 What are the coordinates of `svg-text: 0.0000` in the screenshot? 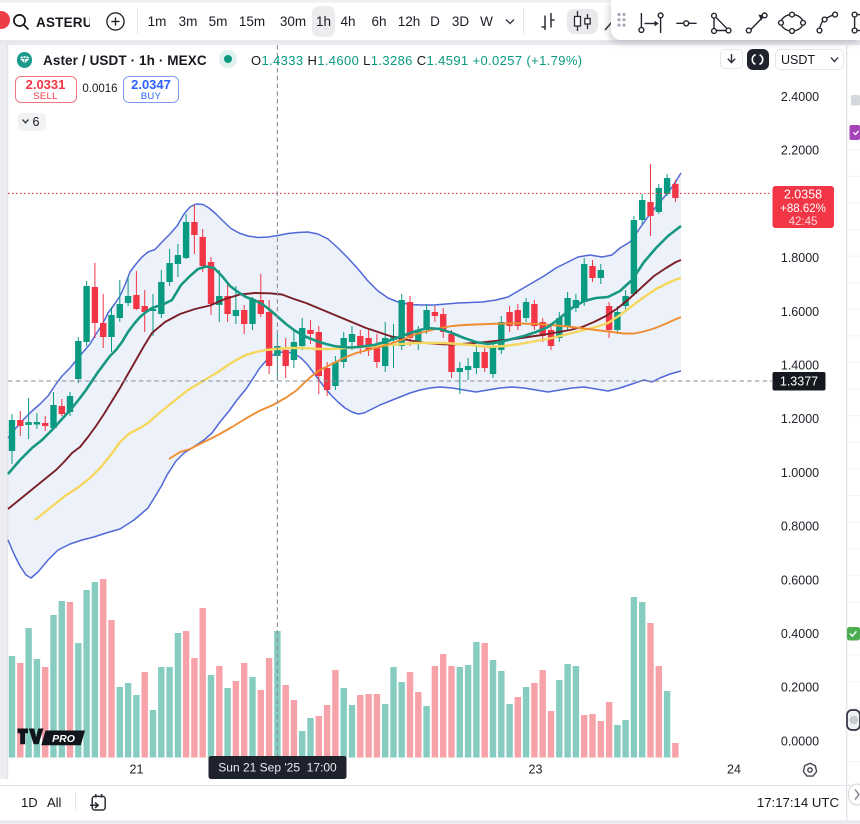 It's located at (800, 741).